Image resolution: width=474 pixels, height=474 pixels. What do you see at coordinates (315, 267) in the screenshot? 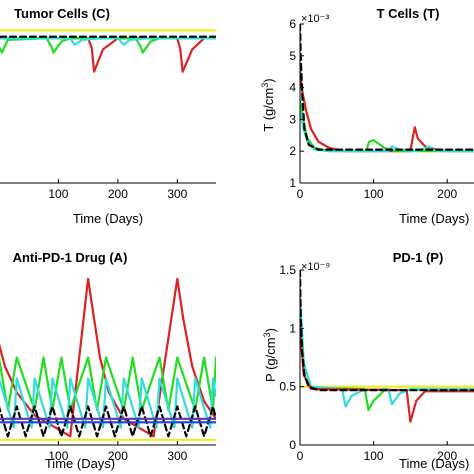
I see `y-axis-exponent: ×10⁻⁹` at bounding box center [315, 267].